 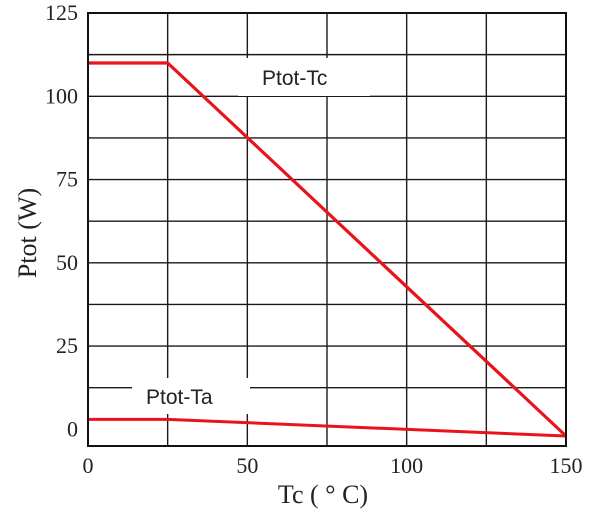 I want to click on y-tick-label: 125, so click(x=61, y=12).